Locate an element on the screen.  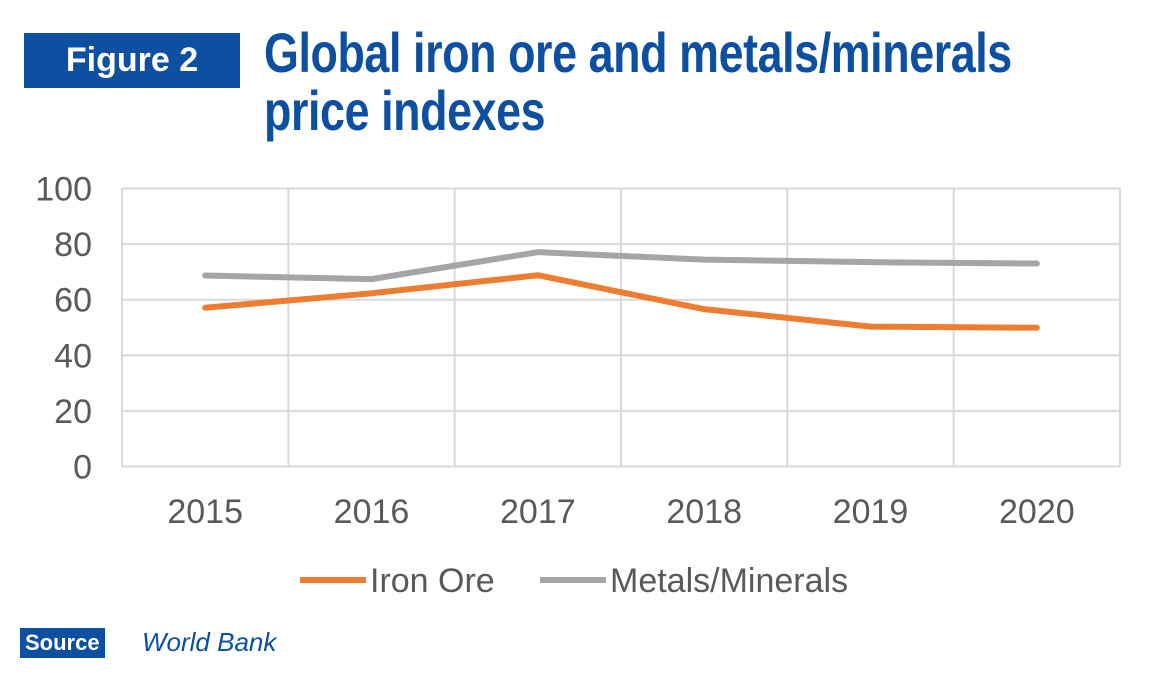
y-tick-label: 20 is located at coordinates (73, 412).